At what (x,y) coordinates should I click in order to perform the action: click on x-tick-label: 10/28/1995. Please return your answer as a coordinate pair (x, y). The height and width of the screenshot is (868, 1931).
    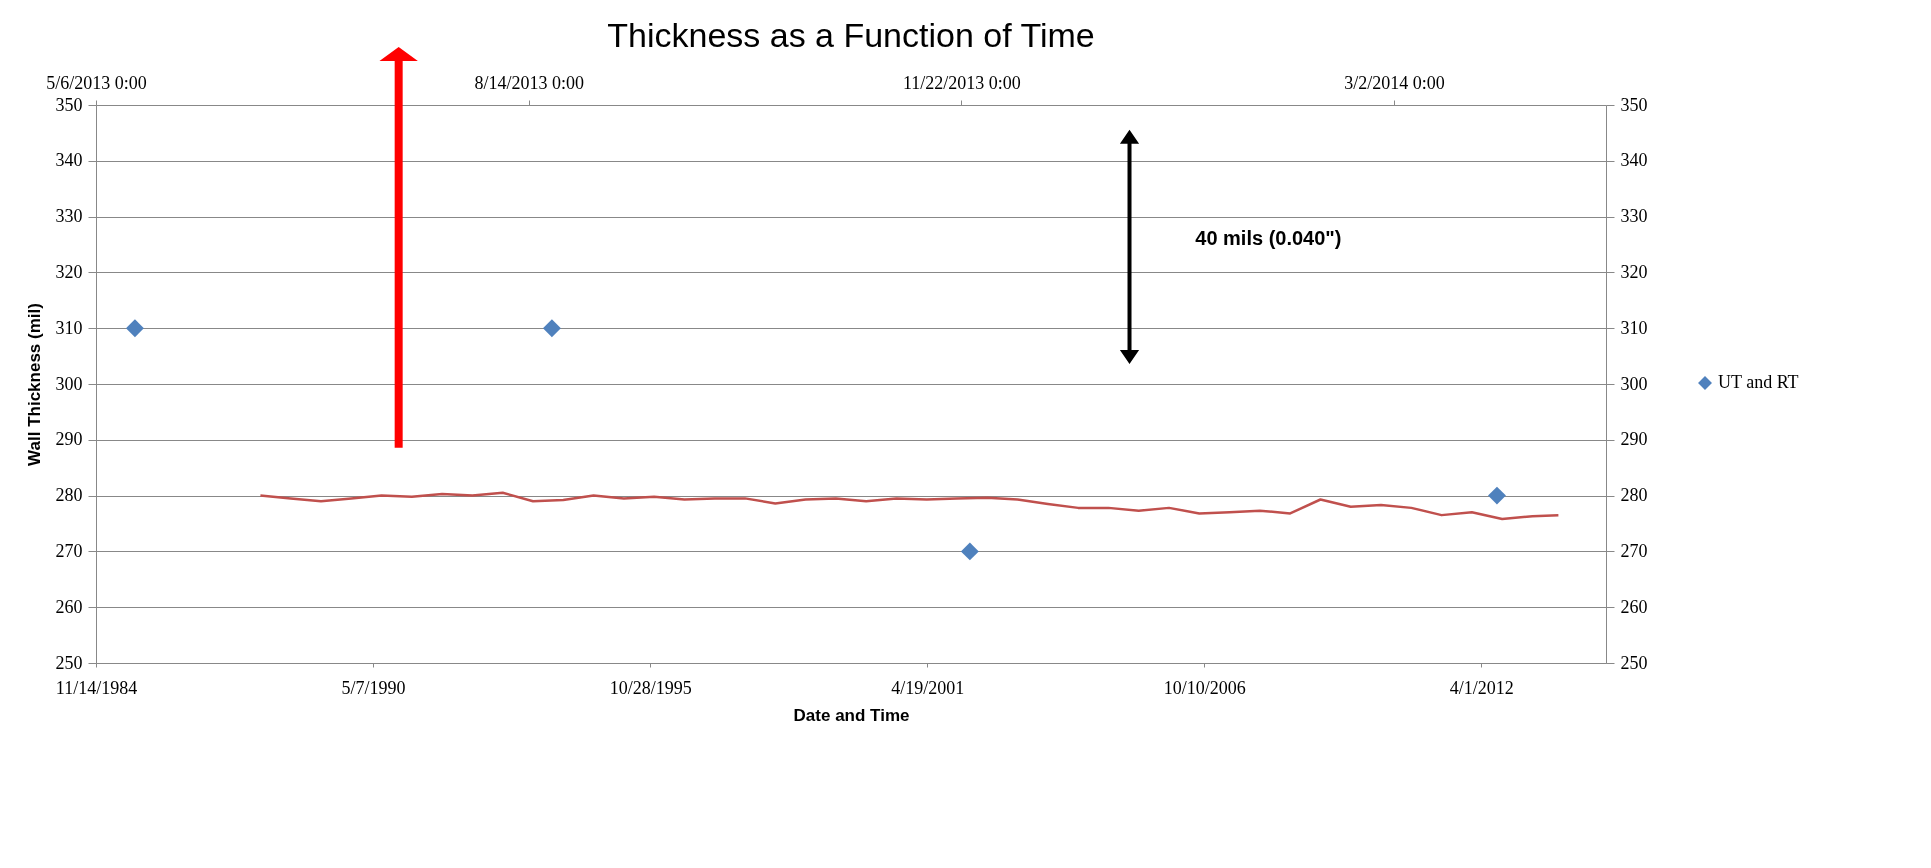
    Looking at the image, I should click on (650, 687).